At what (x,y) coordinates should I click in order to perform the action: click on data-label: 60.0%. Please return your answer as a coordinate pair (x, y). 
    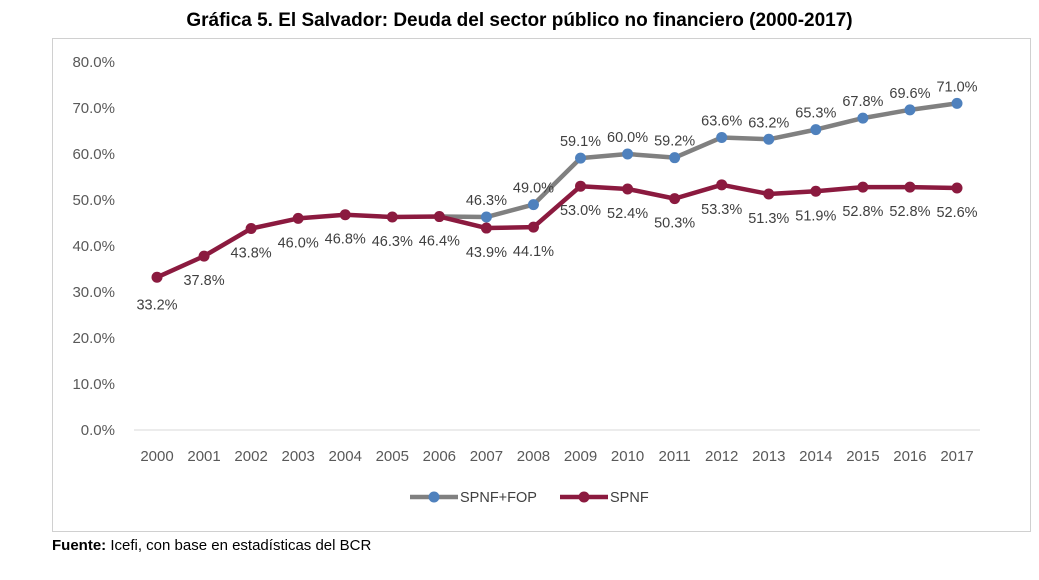
    Looking at the image, I should click on (627, 138).